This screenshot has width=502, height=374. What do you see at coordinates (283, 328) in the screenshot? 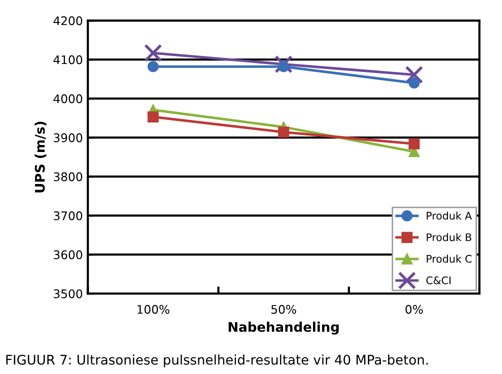
I see `x-axis-title: Nabehandeling` at bounding box center [283, 328].